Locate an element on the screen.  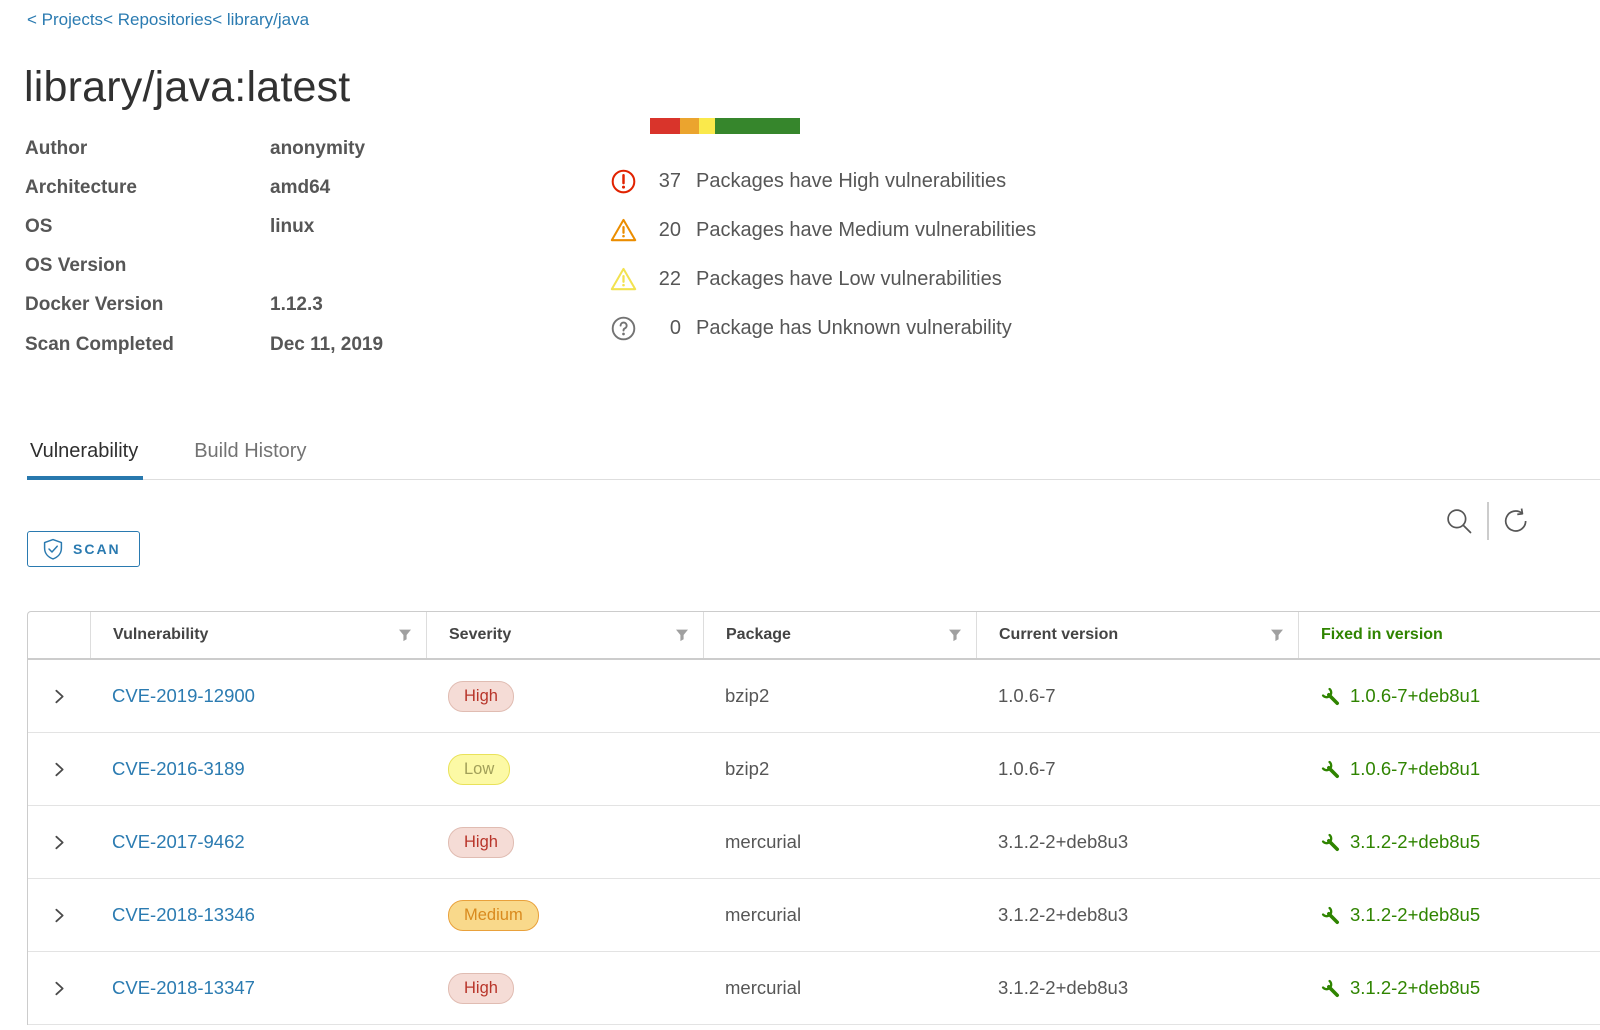
breadcrumb-link: < Projects is located at coordinates (65, 19).